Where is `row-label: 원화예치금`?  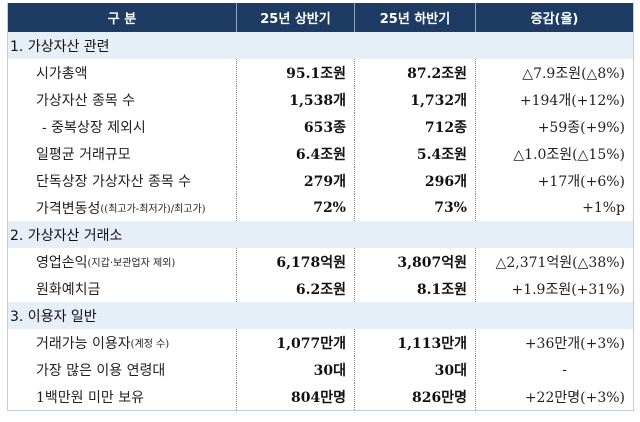 row-label: 원화예치금 is located at coordinates (122, 288).